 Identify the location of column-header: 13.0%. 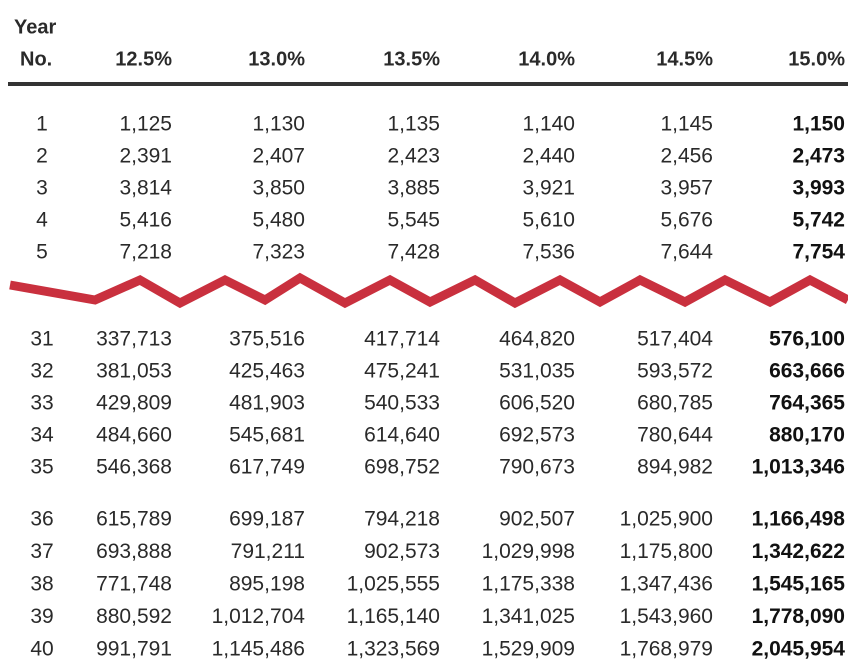
(276, 59).